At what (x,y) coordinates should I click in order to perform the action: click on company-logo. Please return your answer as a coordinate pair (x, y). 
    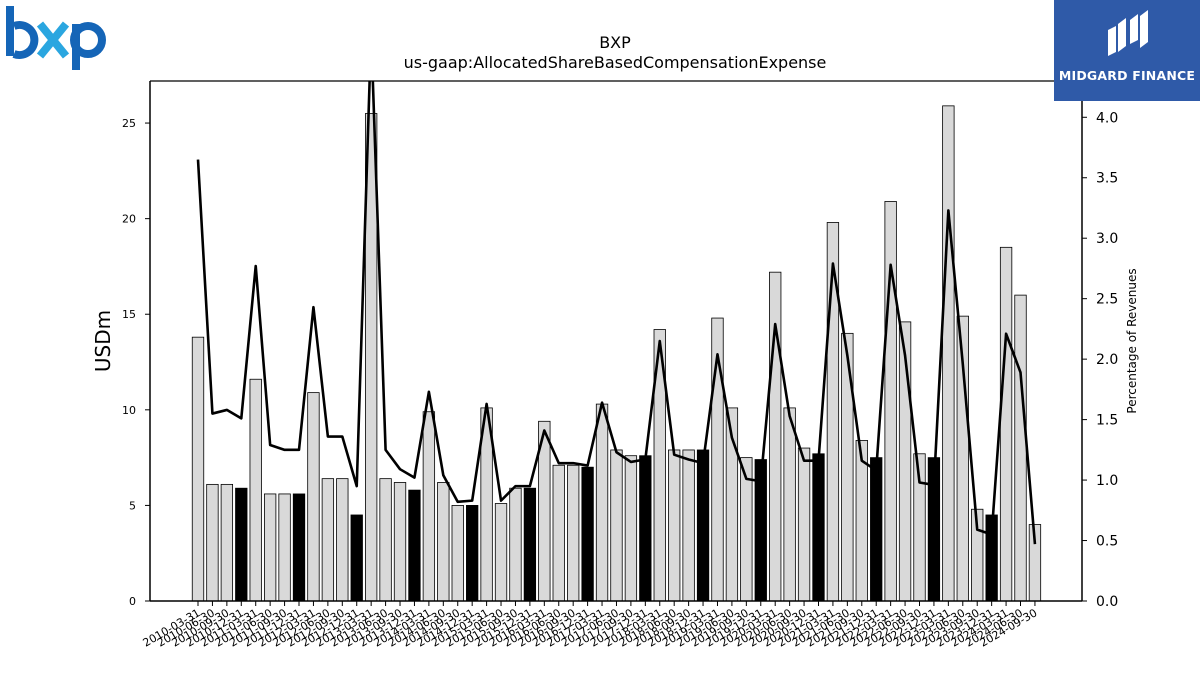
    Looking at the image, I should click on (56, 38).